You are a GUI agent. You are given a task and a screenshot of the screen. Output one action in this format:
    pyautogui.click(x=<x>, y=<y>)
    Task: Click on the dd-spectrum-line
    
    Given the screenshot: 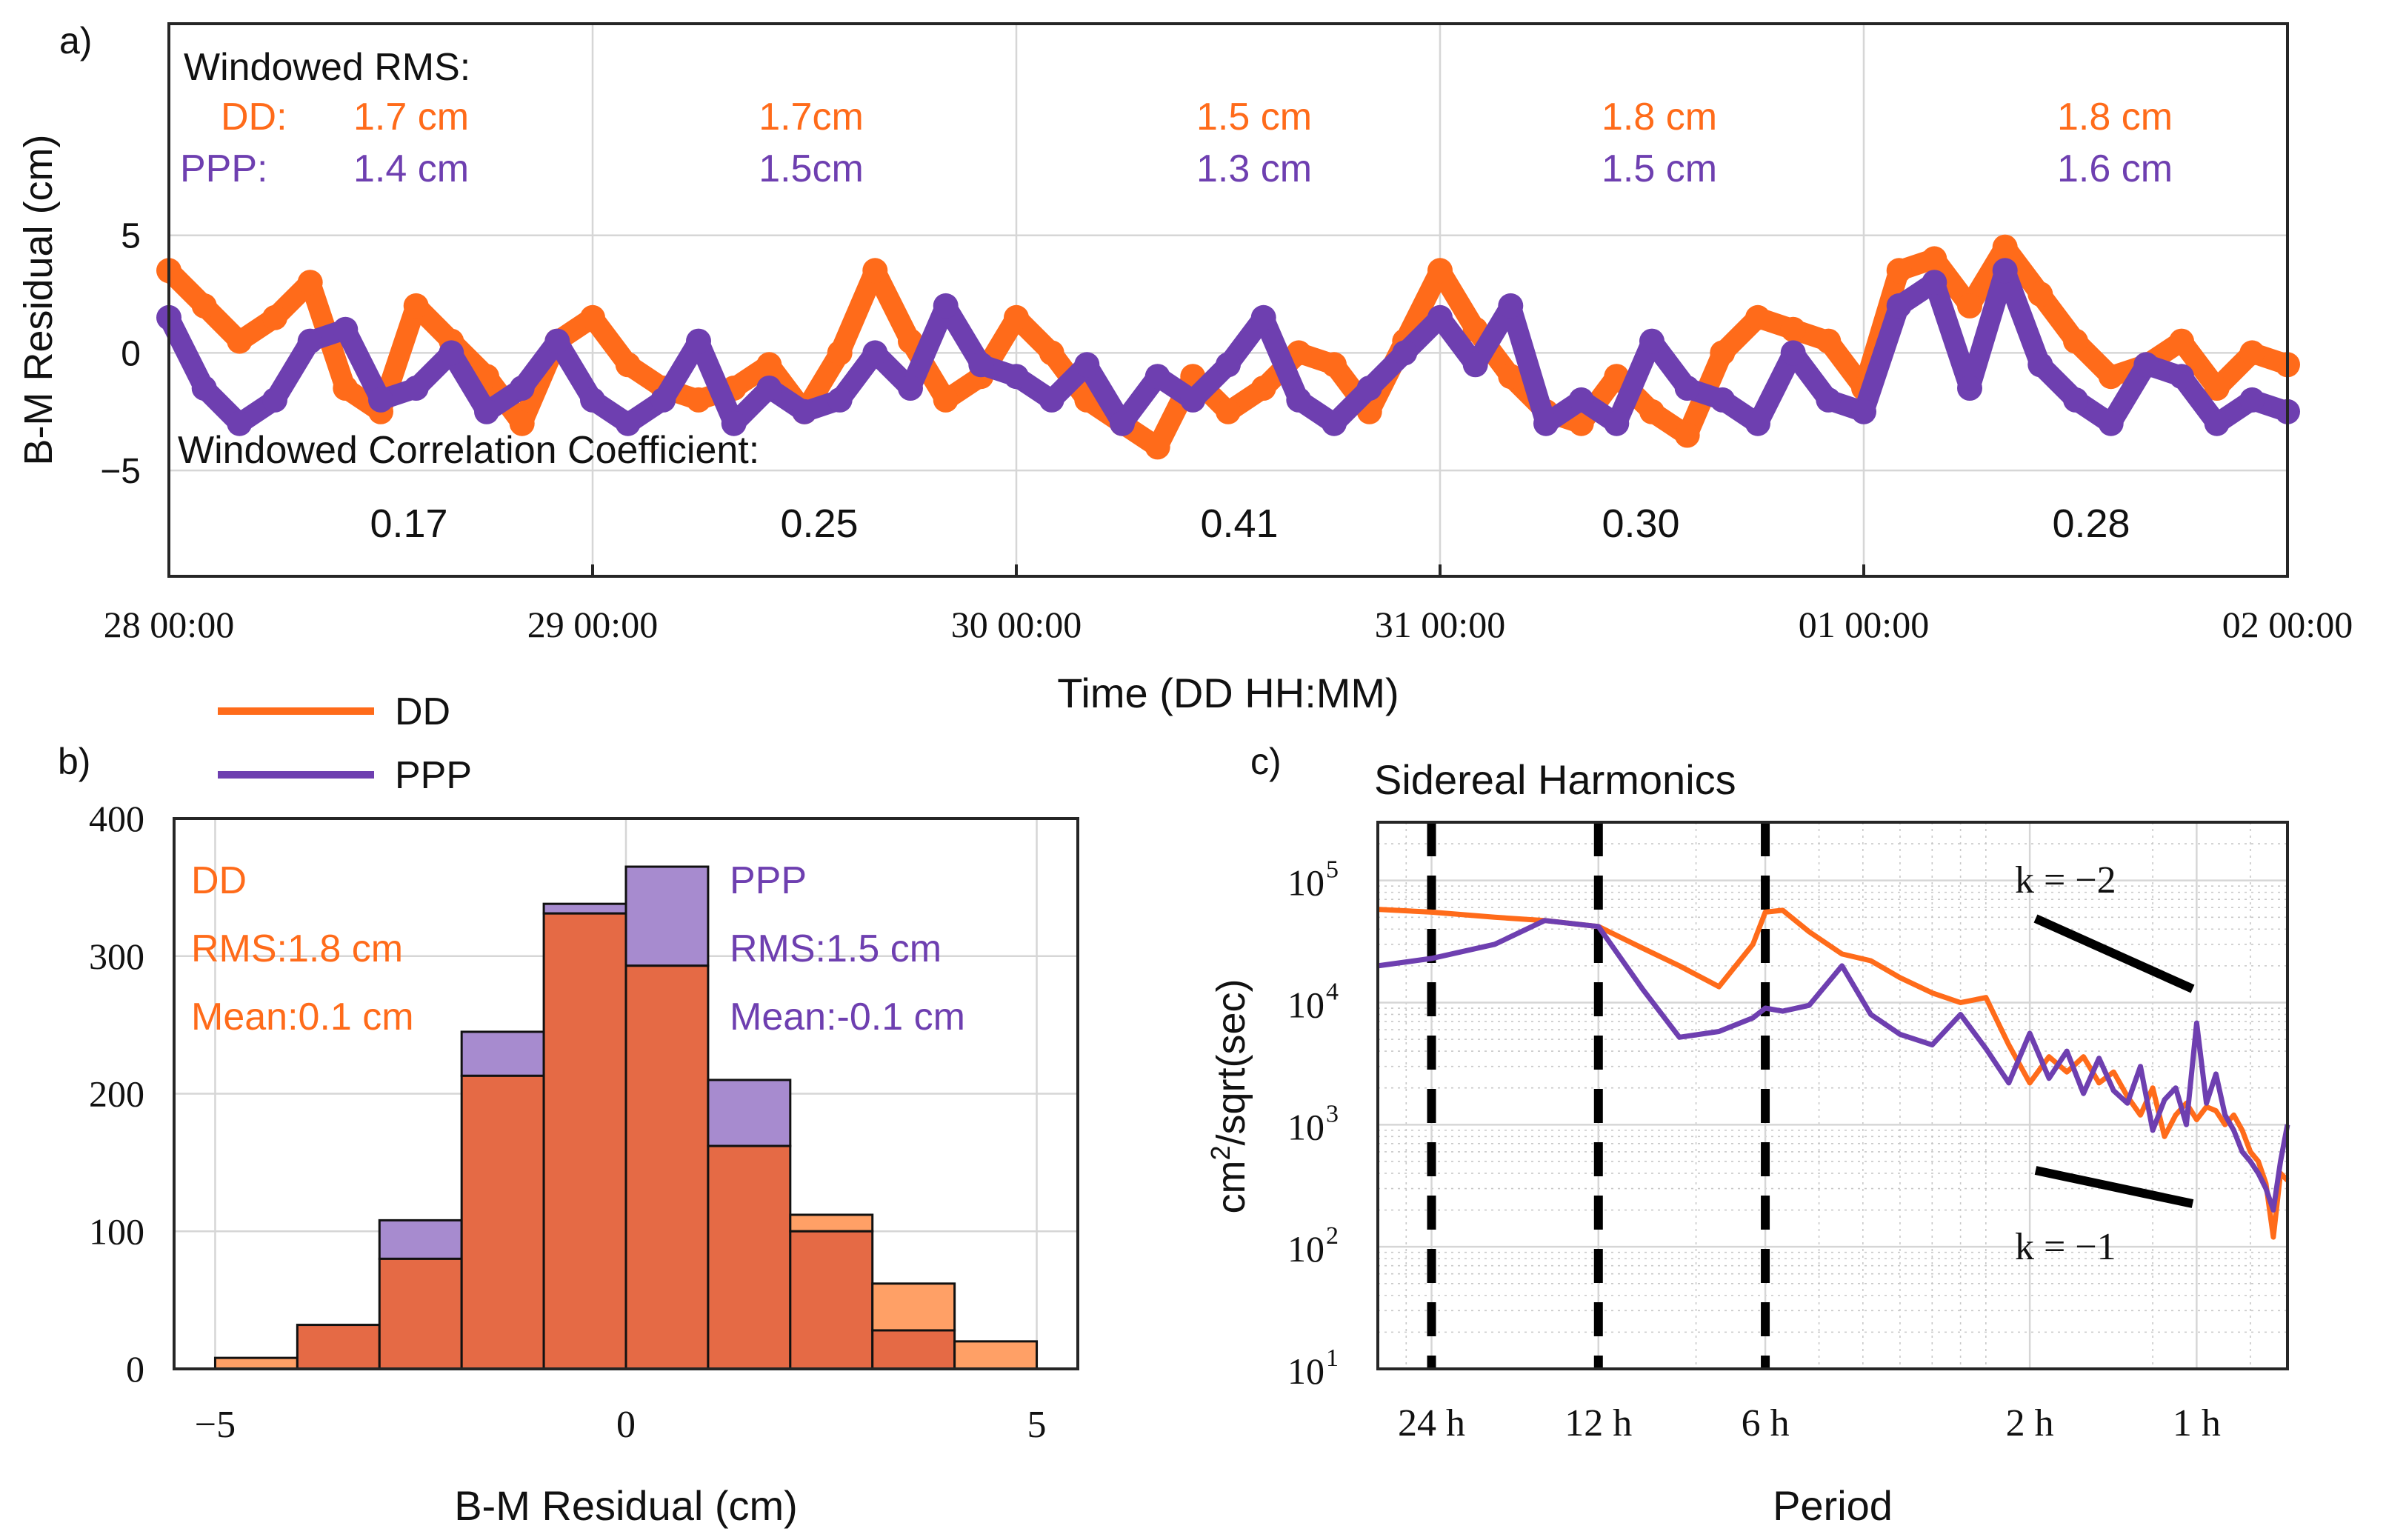 What is the action you would take?
    pyautogui.click(x=1833, y=1073)
    